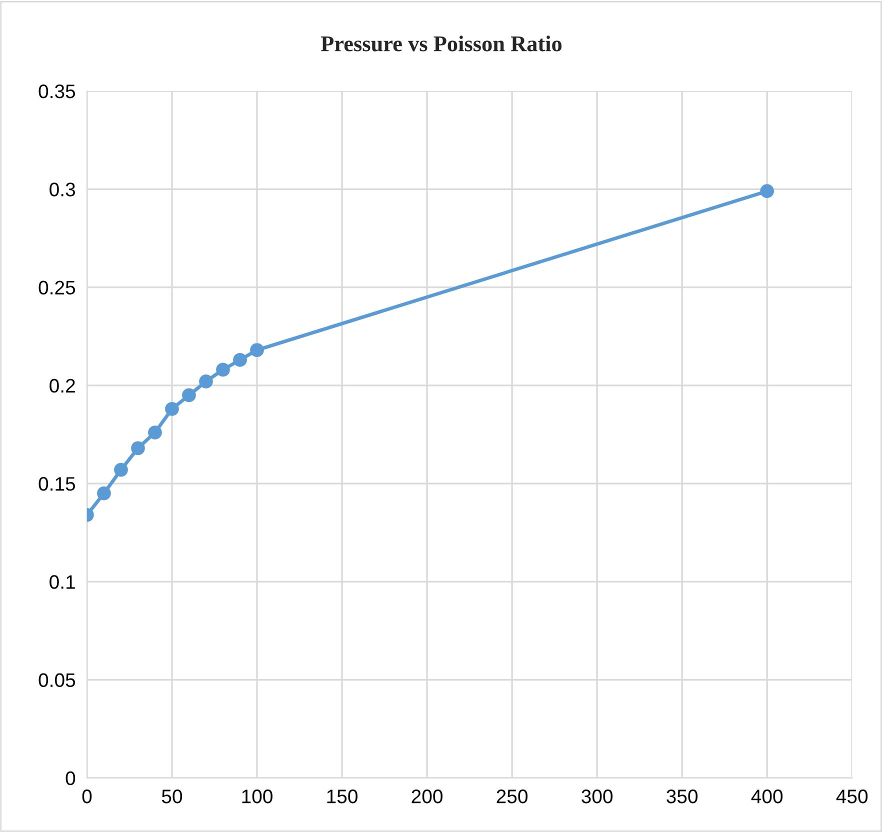 The height and width of the screenshot is (832, 883). I want to click on x-tick-label: 200, so click(427, 797).